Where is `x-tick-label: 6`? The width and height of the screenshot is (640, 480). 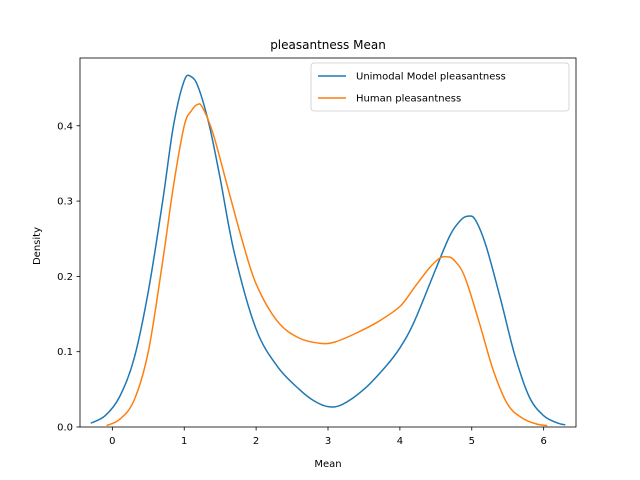
x-tick-label: 6 is located at coordinates (543, 441).